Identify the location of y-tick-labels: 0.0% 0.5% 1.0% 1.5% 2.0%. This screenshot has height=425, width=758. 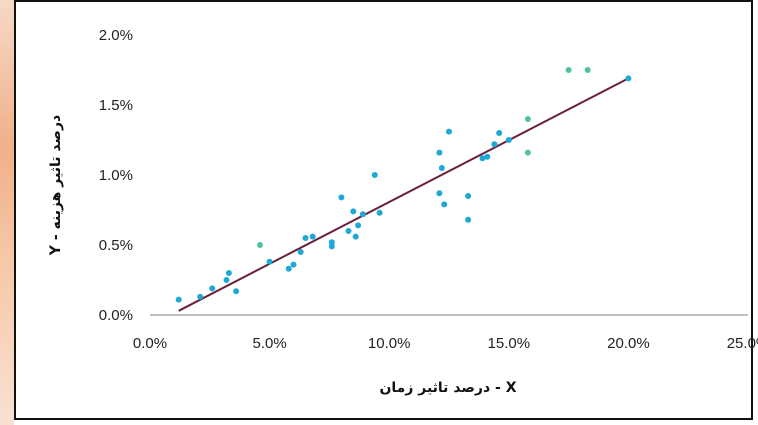
(116, 175).